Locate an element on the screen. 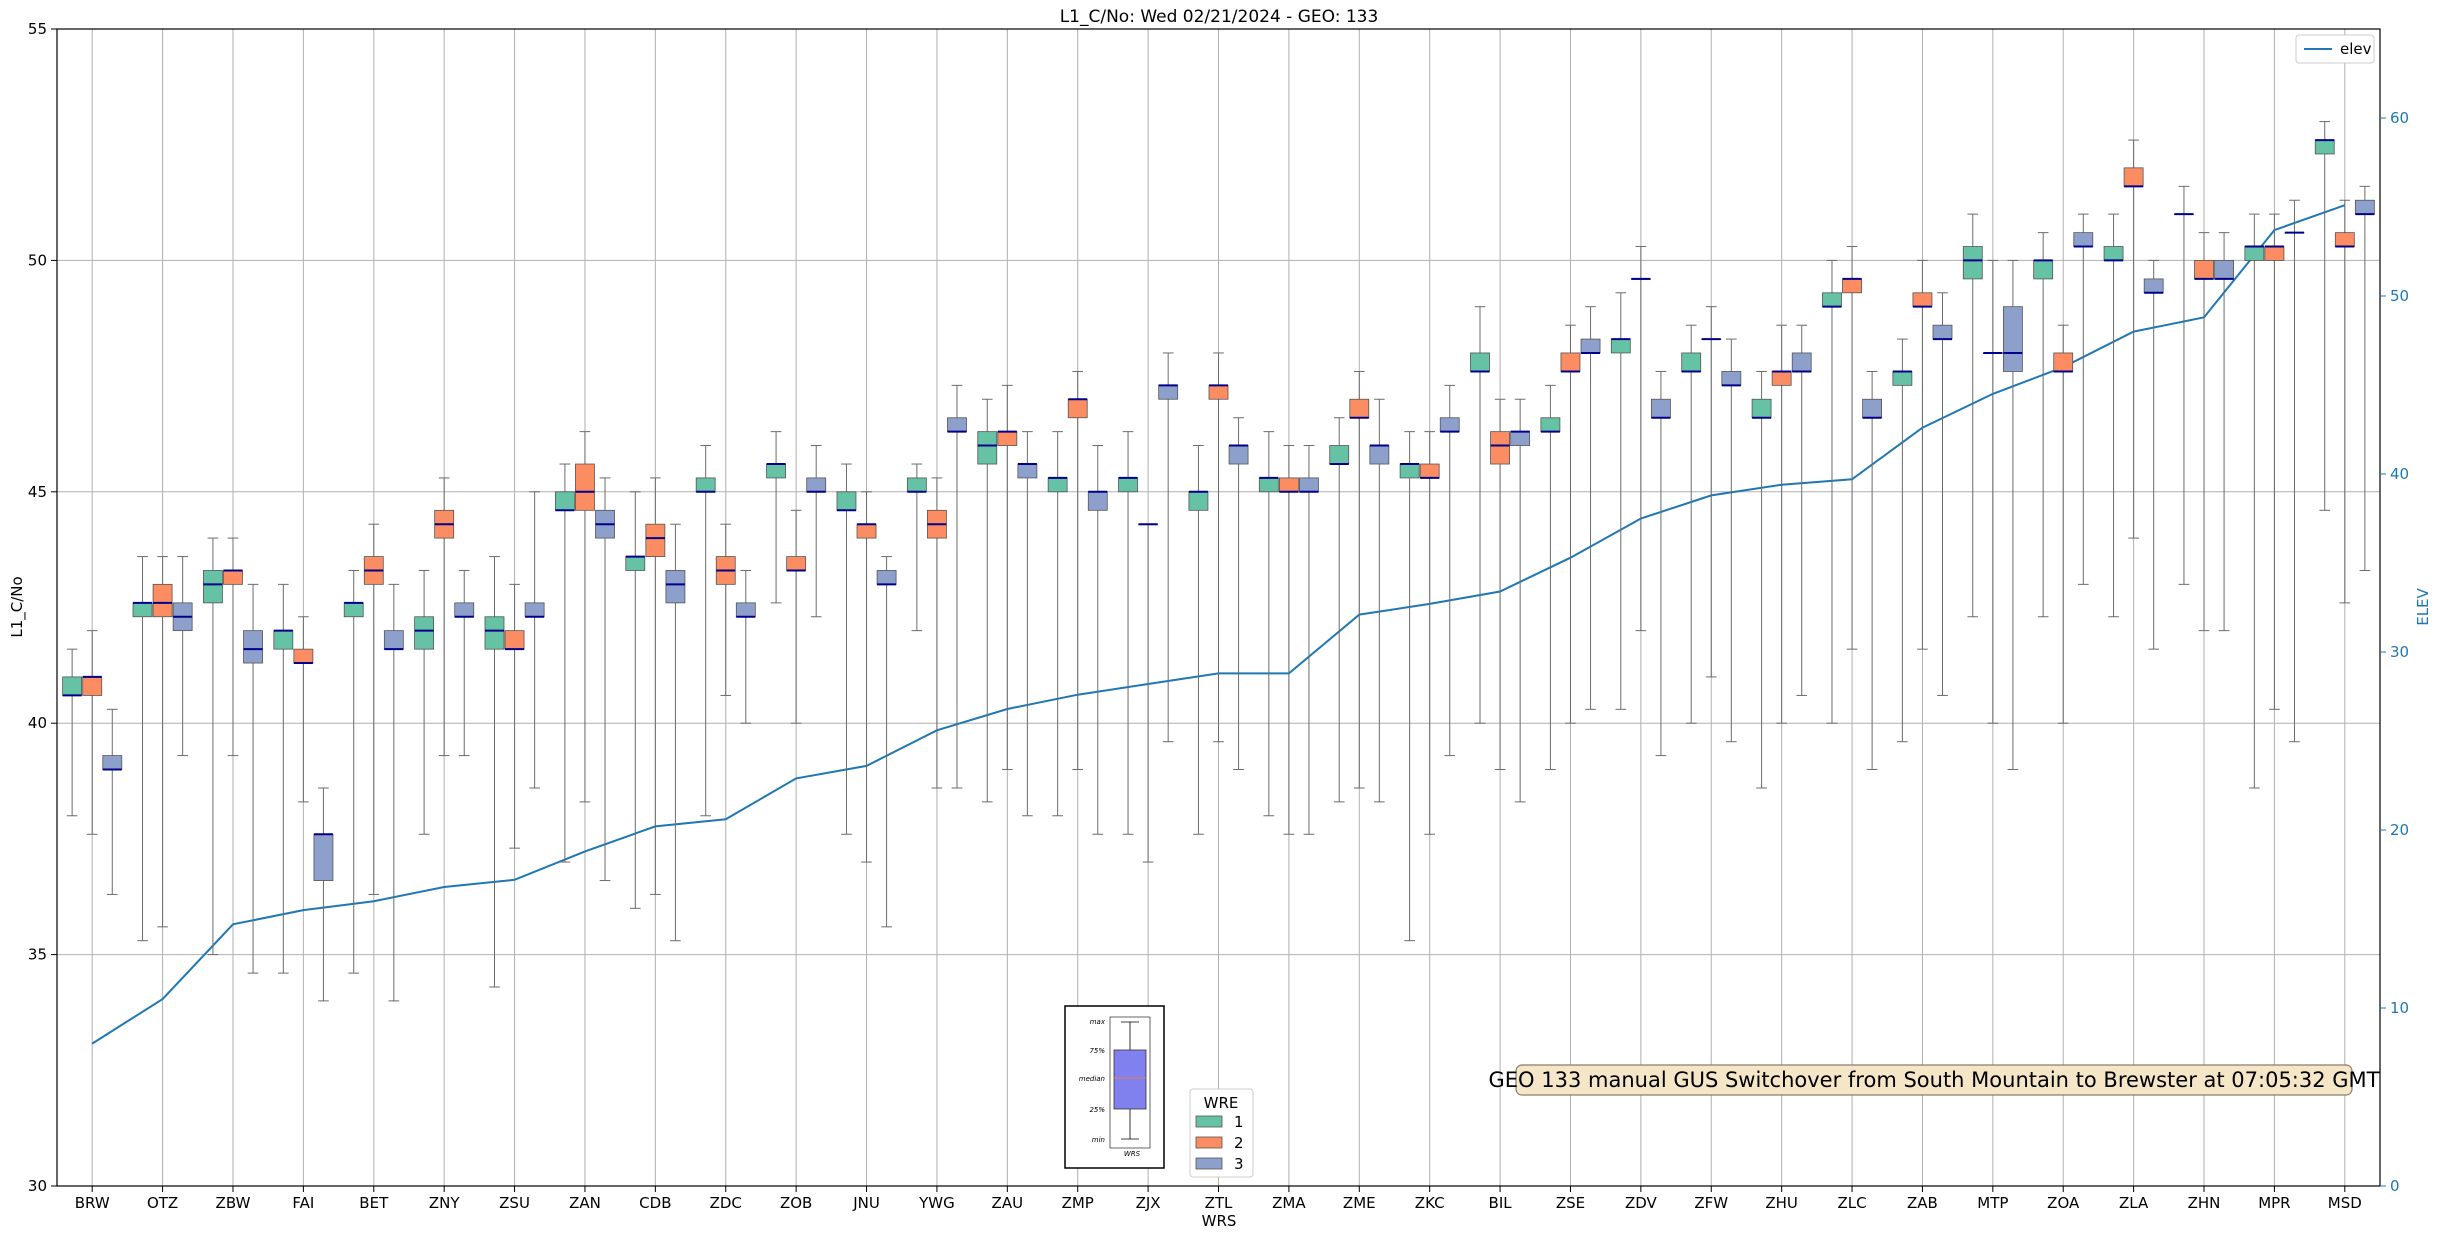  box-MTP-wre3 is located at coordinates (2012, 514).